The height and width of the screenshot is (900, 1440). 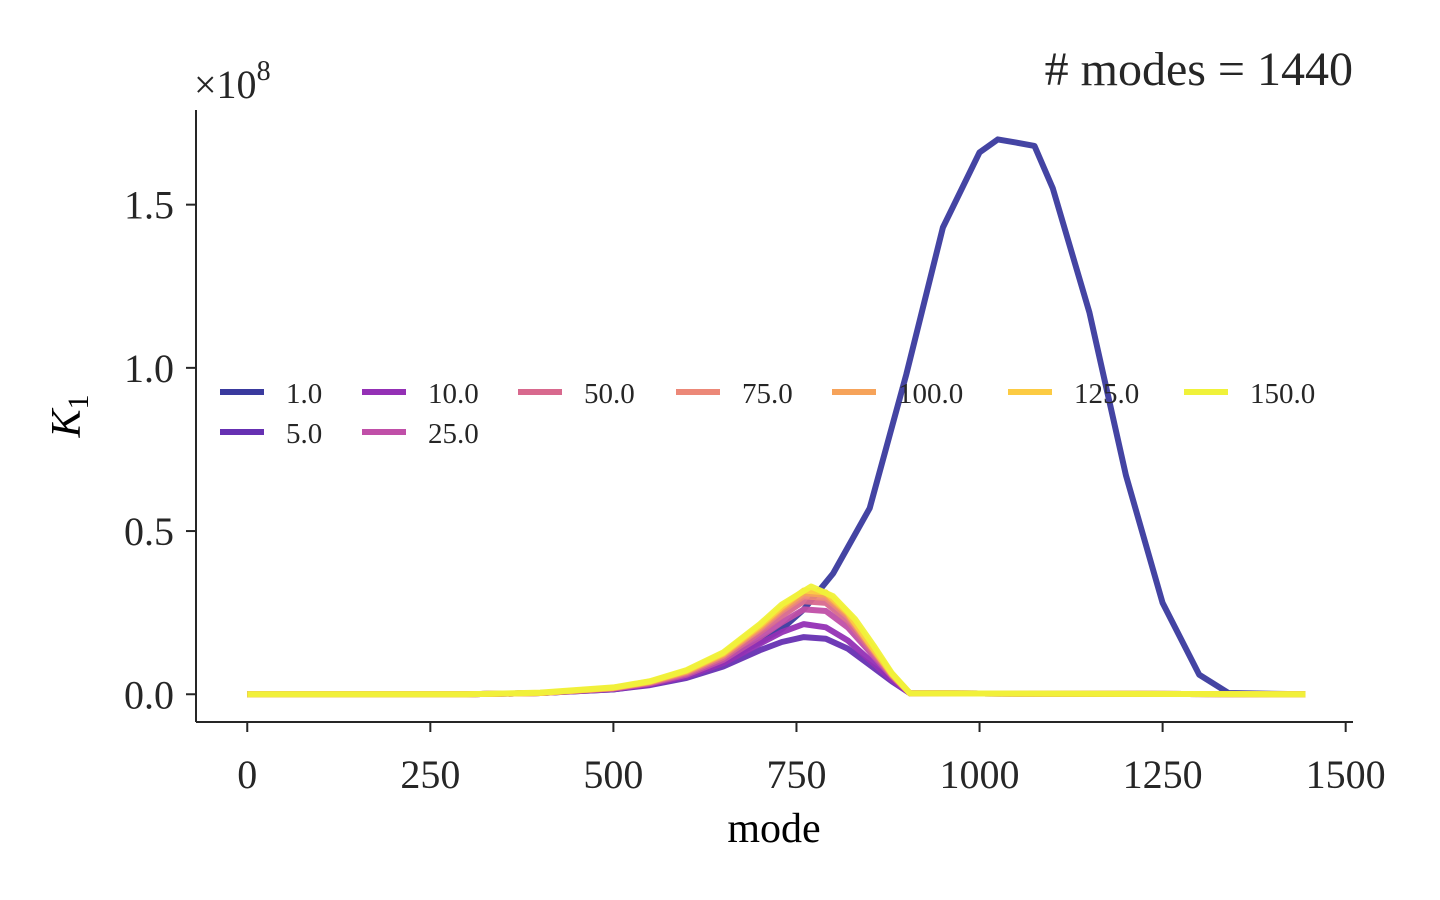 I want to click on y-ticks: 0.0 0.5 1.0 1.5, so click(x=160, y=450).